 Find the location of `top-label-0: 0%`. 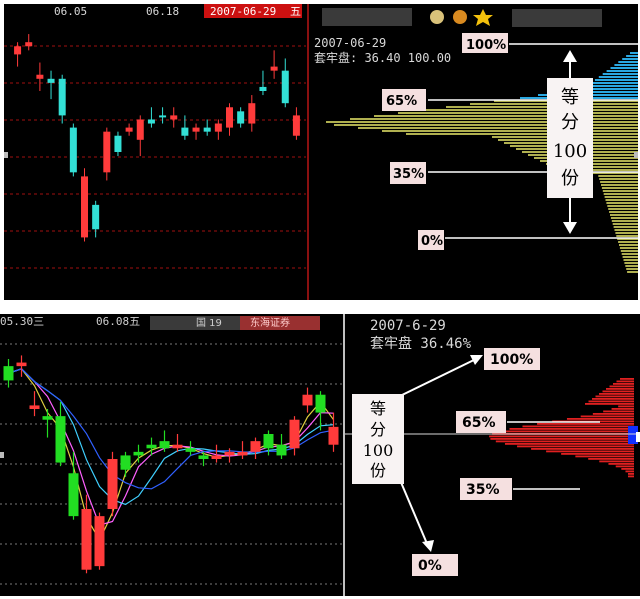

top-label-0: 0% is located at coordinates (432, 241).